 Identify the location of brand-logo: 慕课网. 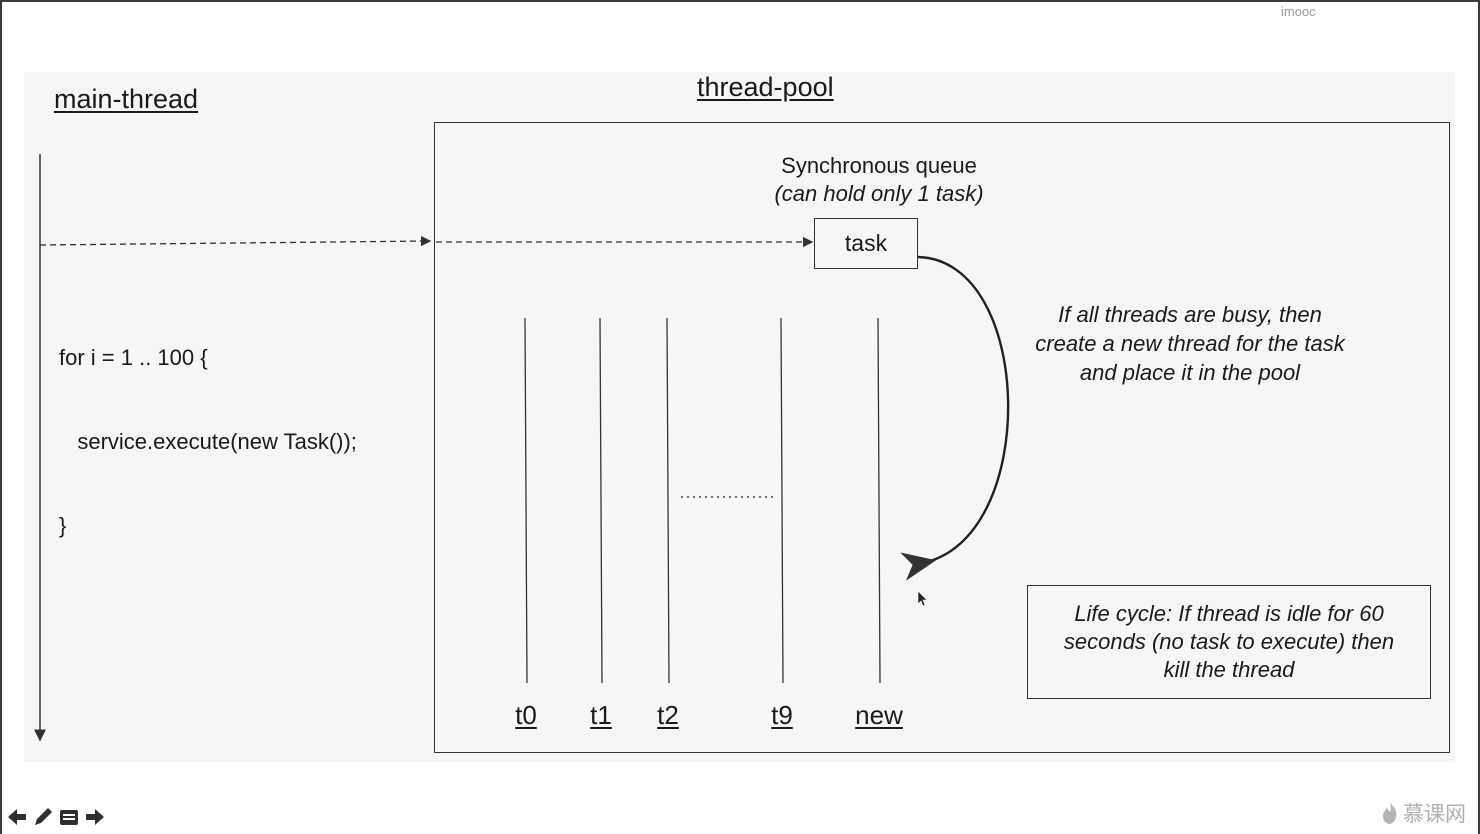
(1423, 813).